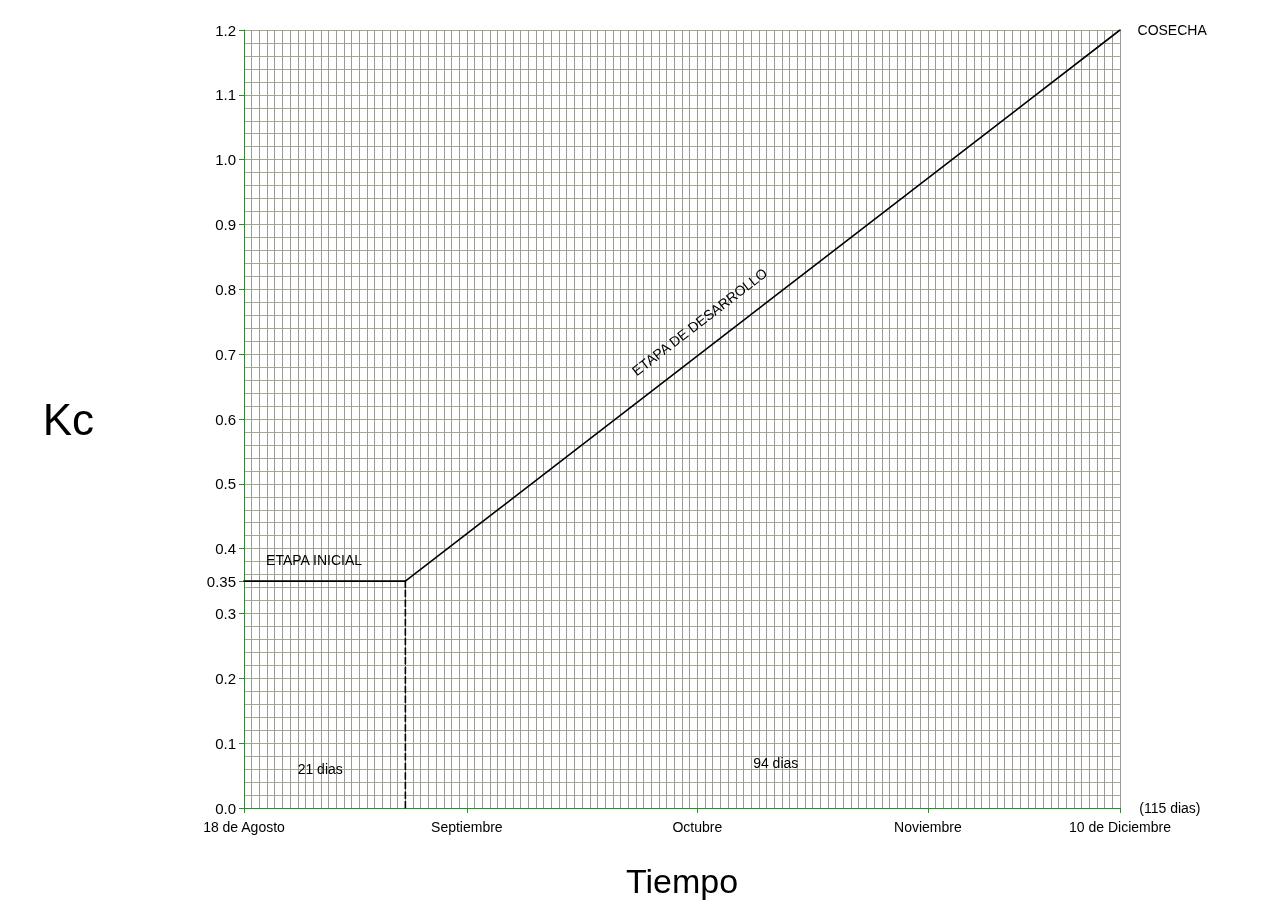 Image resolution: width=1270 pixels, height=922 pixels. I want to click on x-tick-label: 10 de Diciembre, so click(1120, 827).